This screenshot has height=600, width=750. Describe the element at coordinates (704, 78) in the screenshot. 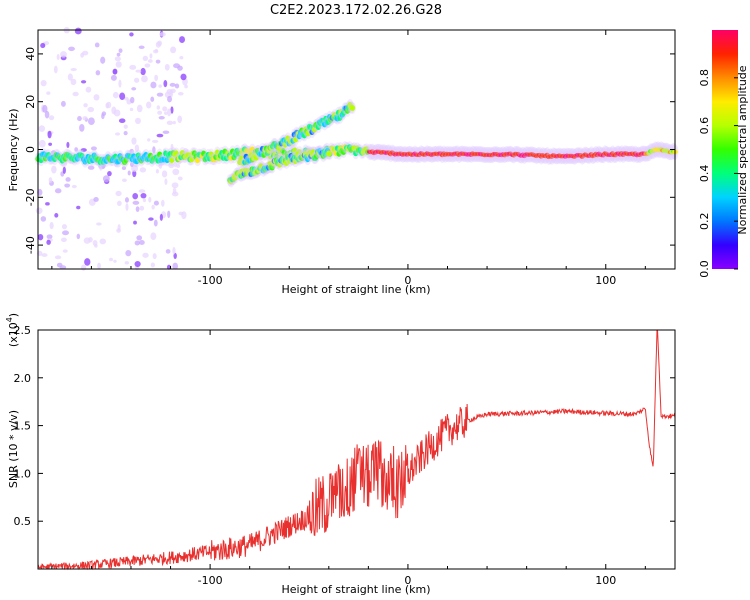

I see `colorbar-tick-label: 0.8` at that location.